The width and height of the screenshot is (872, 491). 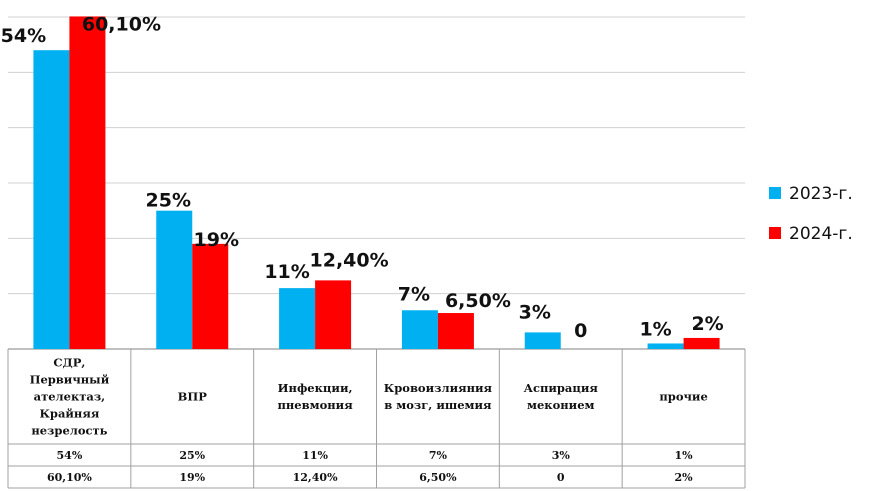 What do you see at coordinates (192, 477) in the screenshot?
I see `table-cell: 19%` at bounding box center [192, 477].